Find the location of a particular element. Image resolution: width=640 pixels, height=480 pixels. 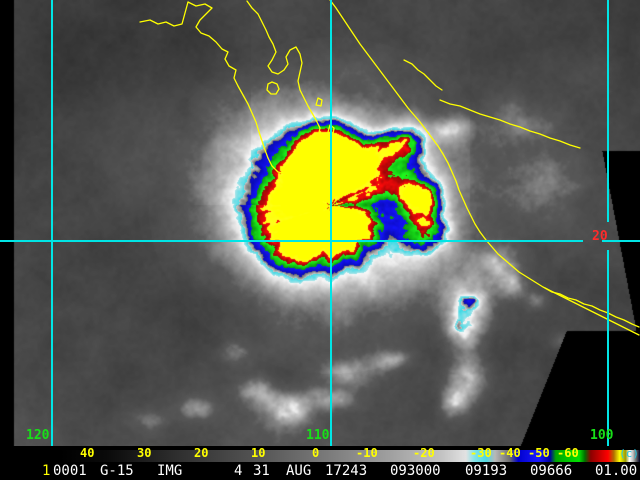

copyright-mark: (c) is located at coordinates (629, 453).